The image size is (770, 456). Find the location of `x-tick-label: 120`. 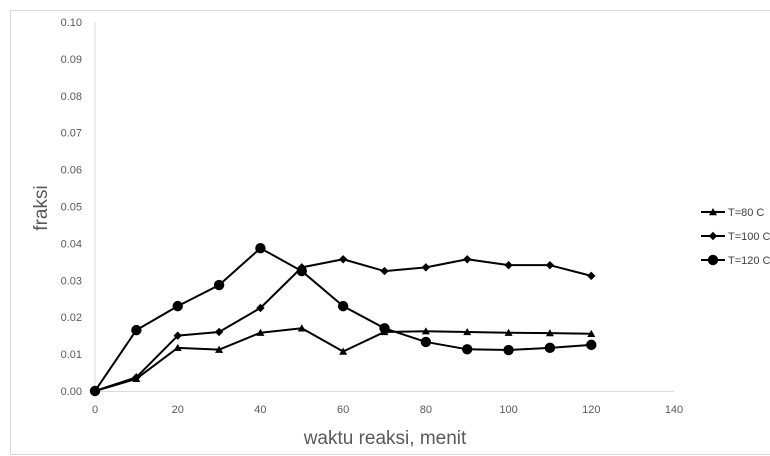

x-tick-label: 120 is located at coordinates (591, 410).